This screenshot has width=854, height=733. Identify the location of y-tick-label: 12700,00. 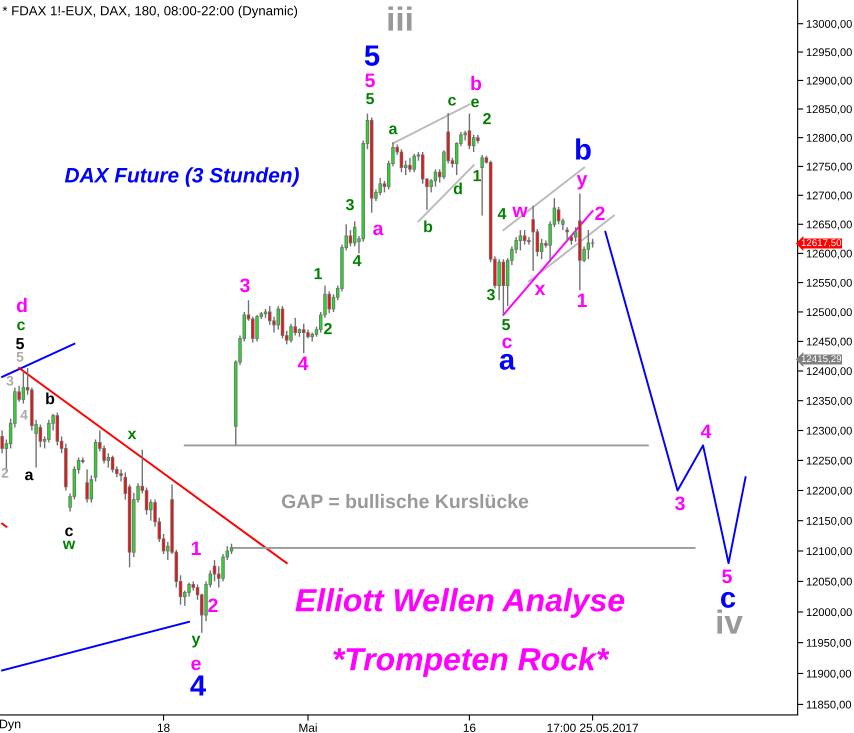
(829, 196).